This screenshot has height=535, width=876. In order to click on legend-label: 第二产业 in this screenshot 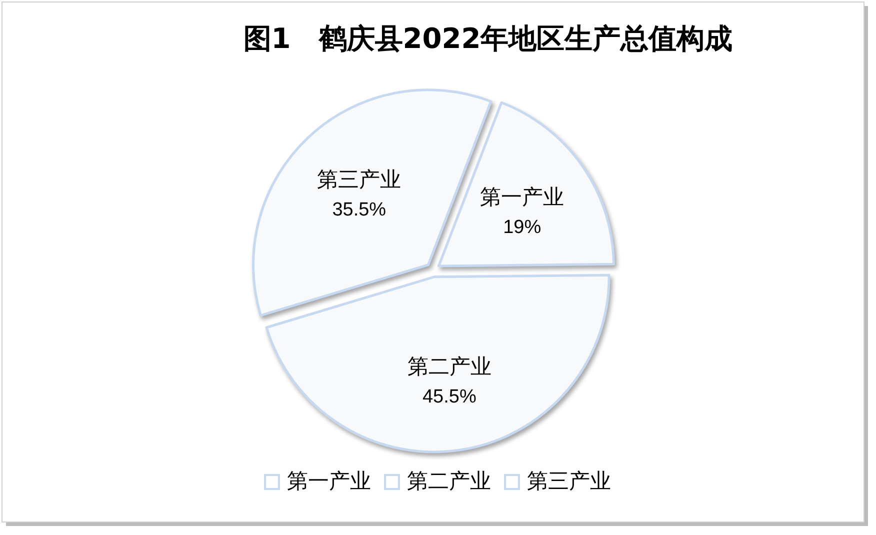, I will do `click(449, 481)`.